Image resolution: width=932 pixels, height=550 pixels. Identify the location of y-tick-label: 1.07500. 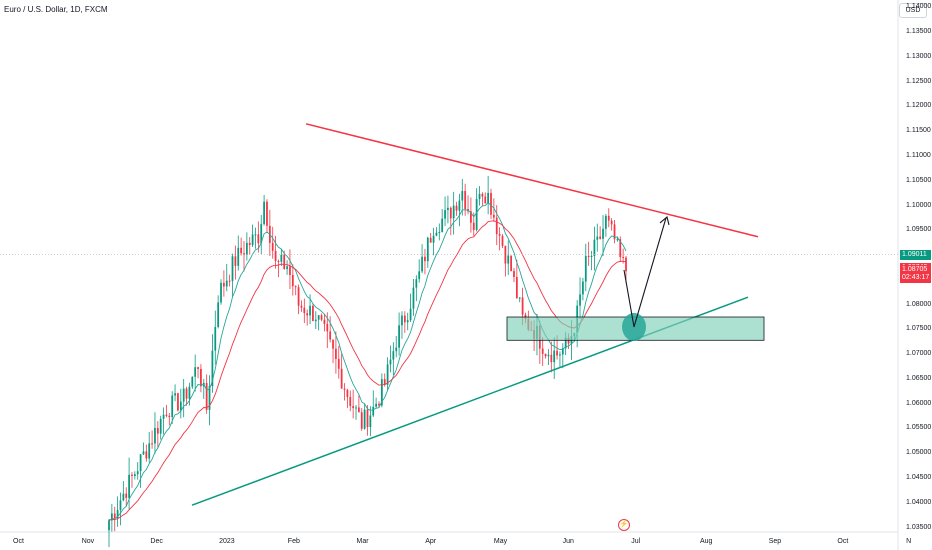
(919, 329).